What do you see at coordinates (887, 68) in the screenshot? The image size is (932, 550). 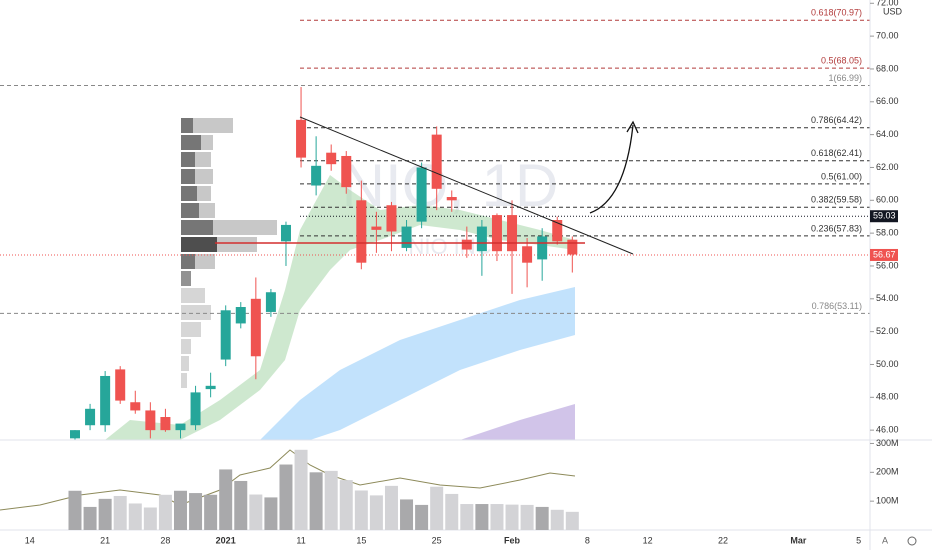 I see `y-tick-label: 68.00` at bounding box center [887, 68].